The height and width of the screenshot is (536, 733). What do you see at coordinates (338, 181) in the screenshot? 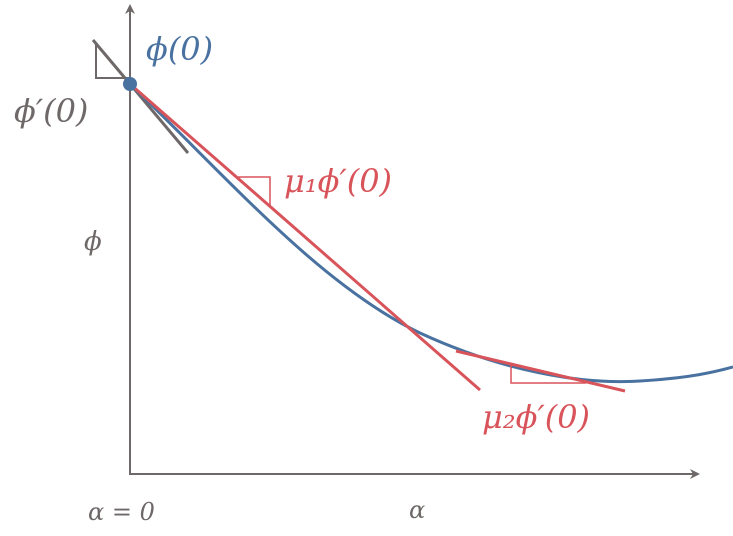
I see `mu1-label: μ₁ϕ′(0)` at bounding box center [338, 181].